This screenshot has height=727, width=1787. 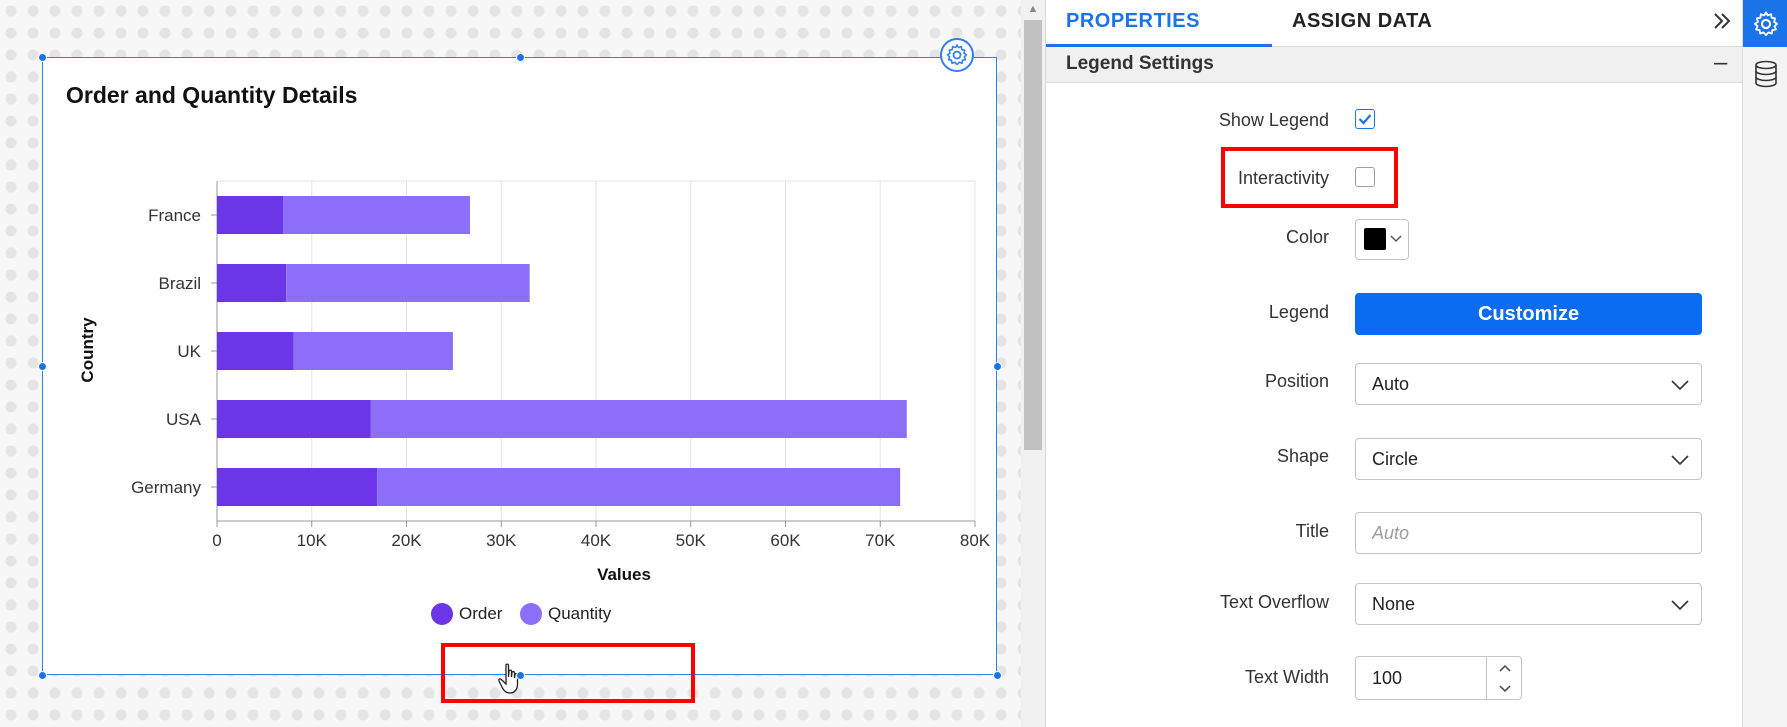 I want to click on database-icon, so click(x=1765, y=74).